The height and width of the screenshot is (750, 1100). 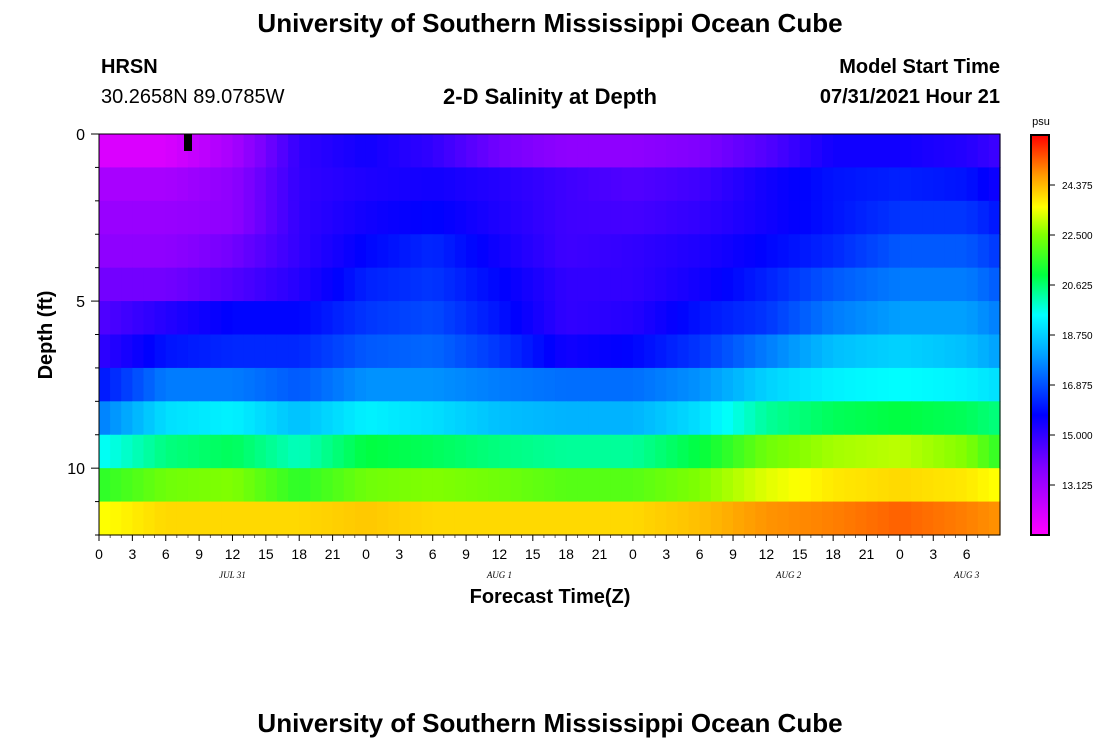 I want to click on model-start-label: Model Start Time, so click(x=919, y=67).